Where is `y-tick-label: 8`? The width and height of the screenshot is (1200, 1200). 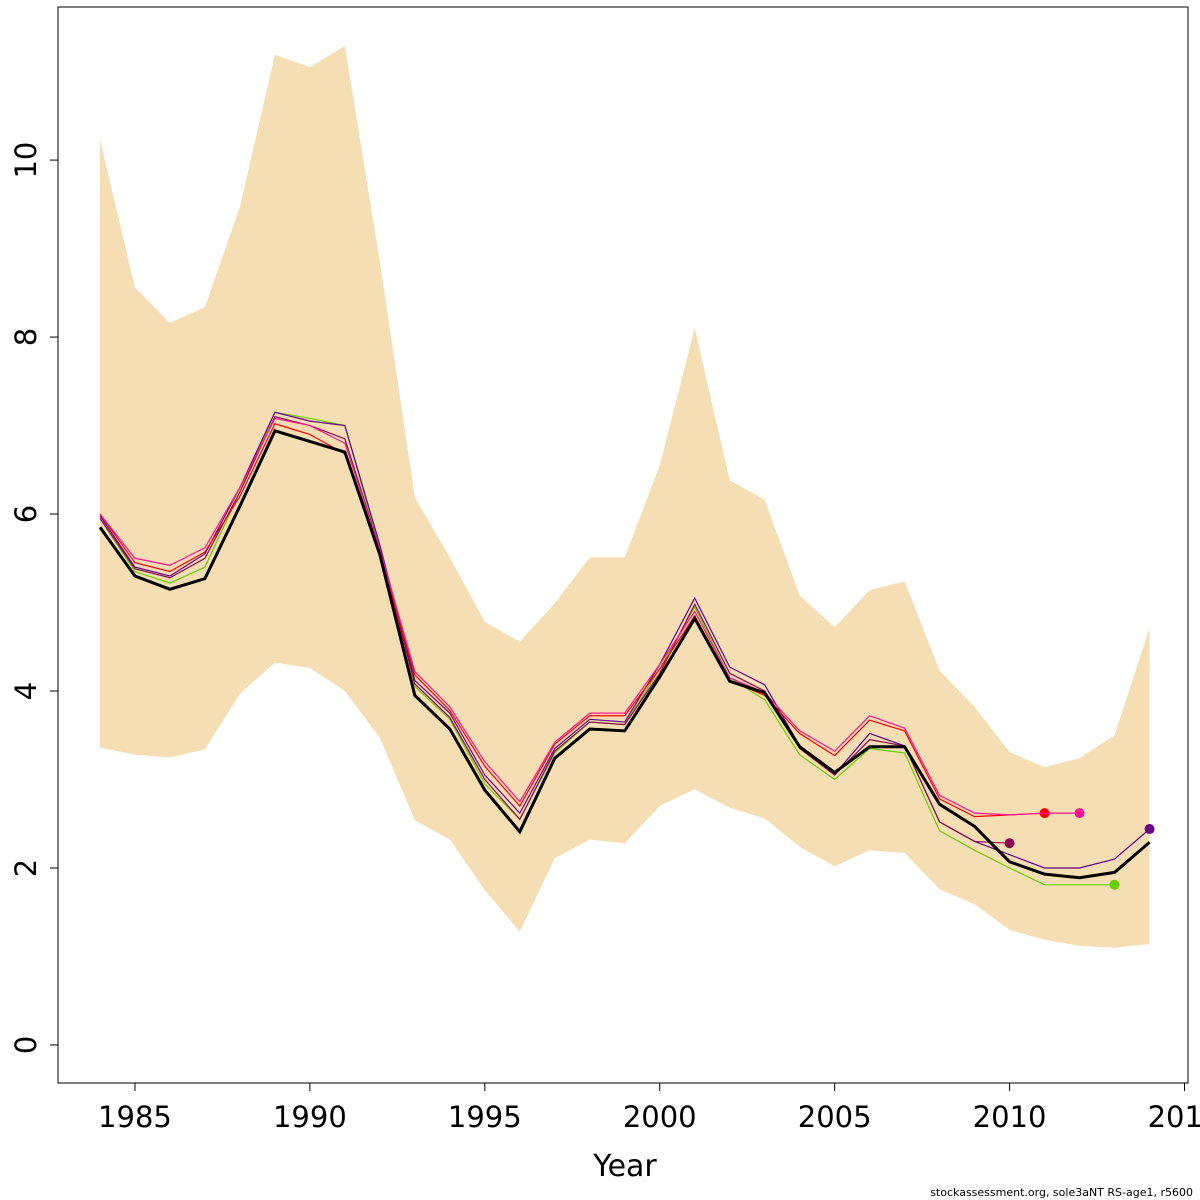 y-tick-label: 8 is located at coordinates (26, 337).